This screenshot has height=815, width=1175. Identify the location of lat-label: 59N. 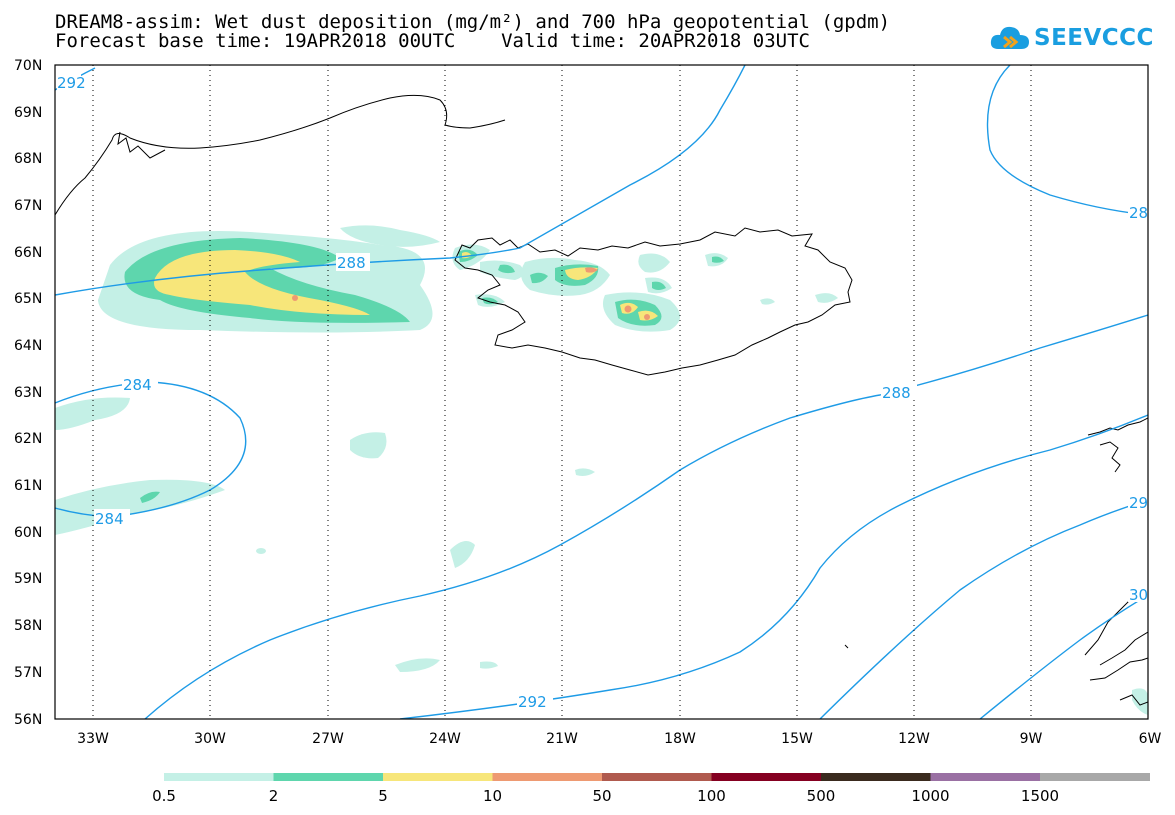
(28, 579).